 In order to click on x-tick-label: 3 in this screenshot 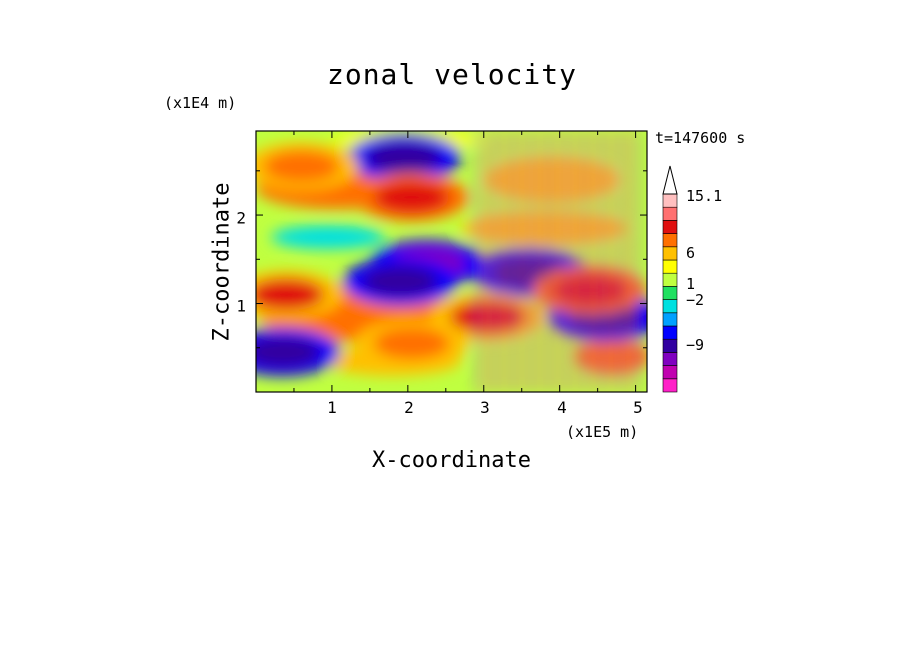, I will do `click(485, 407)`.